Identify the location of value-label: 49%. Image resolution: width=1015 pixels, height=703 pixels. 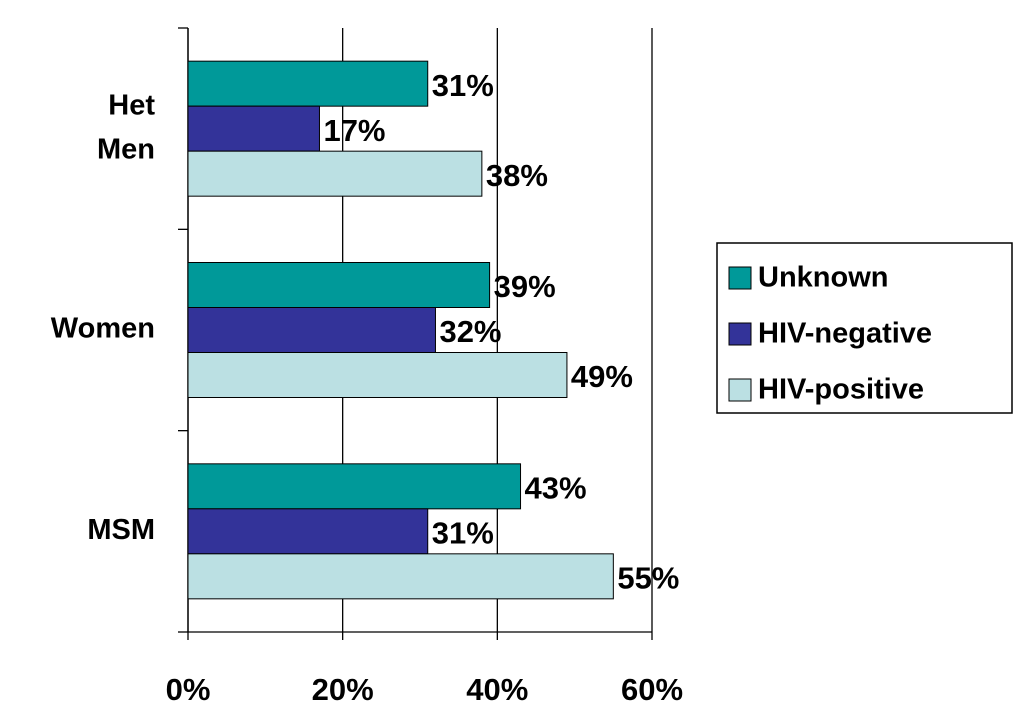
(602, 376).